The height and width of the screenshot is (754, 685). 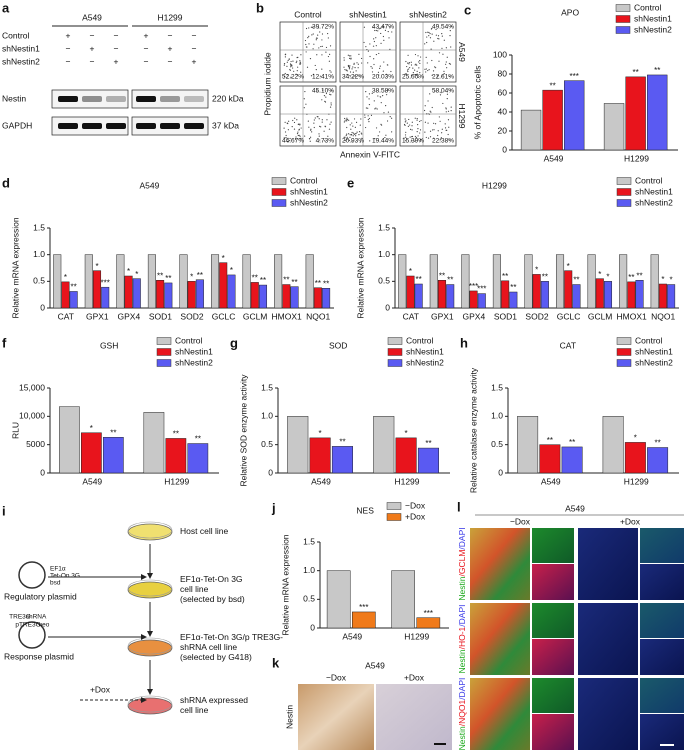 What do you see at coordinates (214, 705) in the screenshot?
I see `step-label: shRNA expressed cell line` at bounding box center [214, 705].